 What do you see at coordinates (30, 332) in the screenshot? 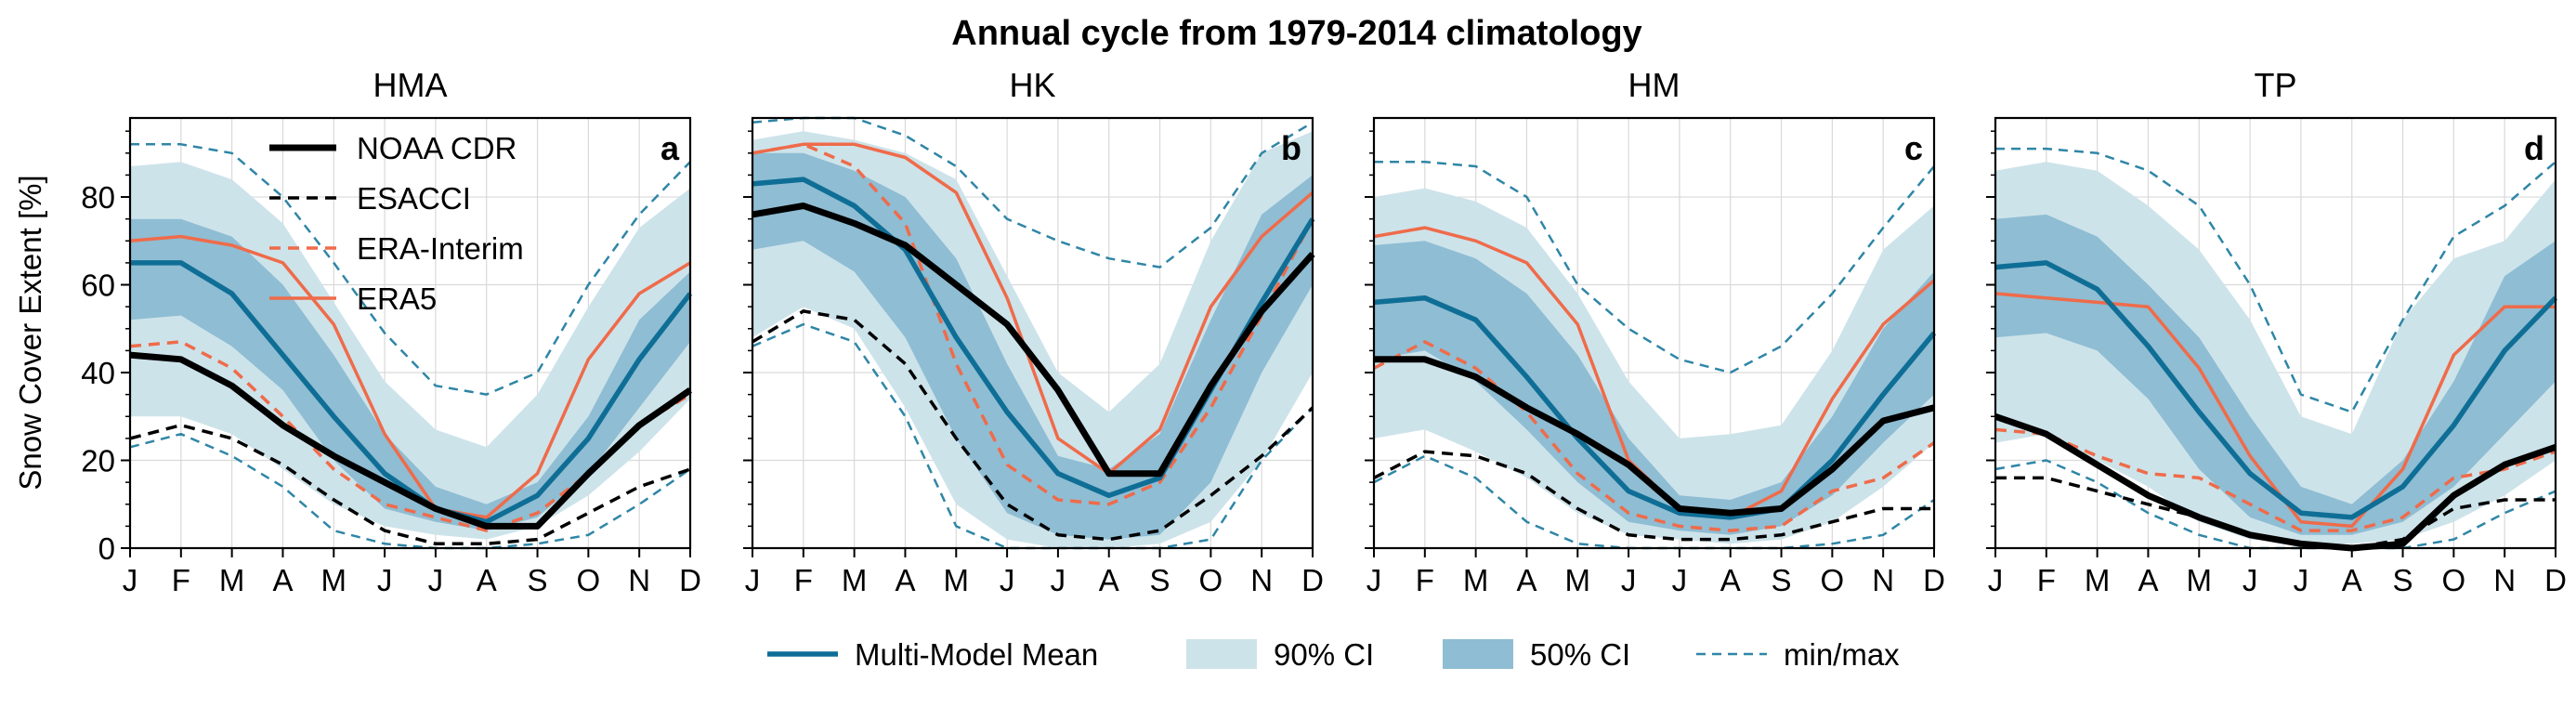
I see `y-axis-label: Snow Cover Extent [%]` at bounding box center [30, 332].